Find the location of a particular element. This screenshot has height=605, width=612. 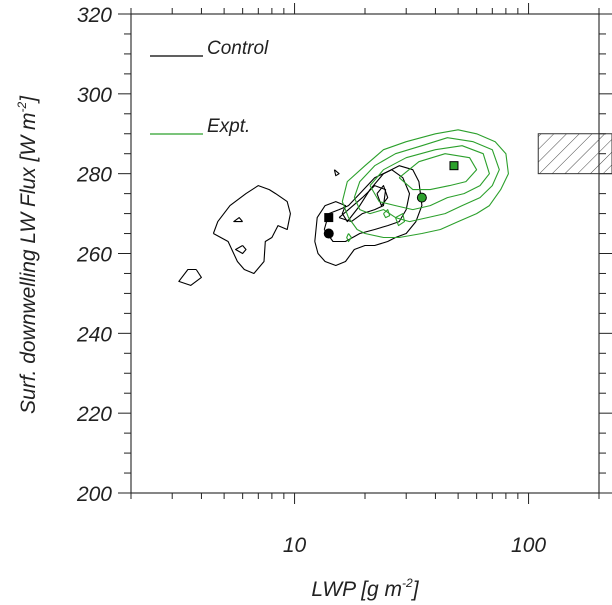

x-axis-title: LWP [g m-2] is located at coordinates (365, 588).